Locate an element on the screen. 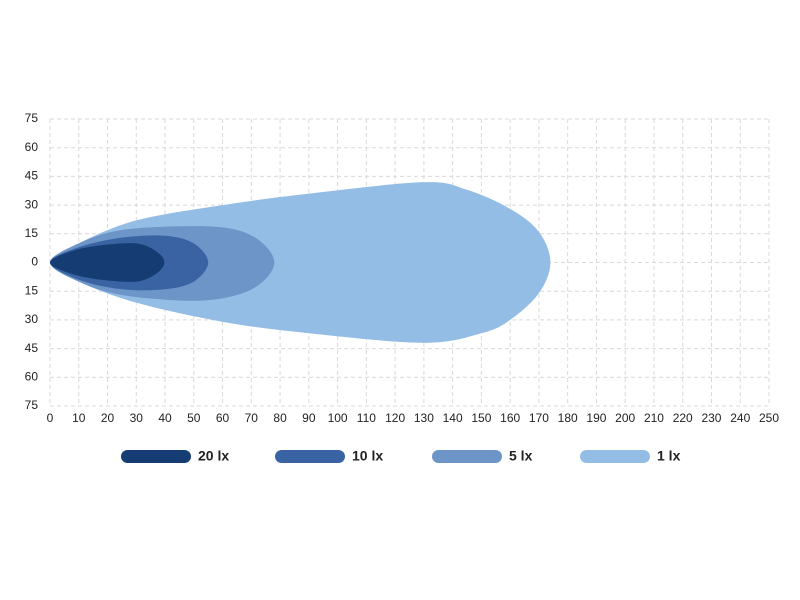 Image resolution: width=800 pixels, height=600 pixels. x-tick-label: 180 is located at coordinates (568, 418).